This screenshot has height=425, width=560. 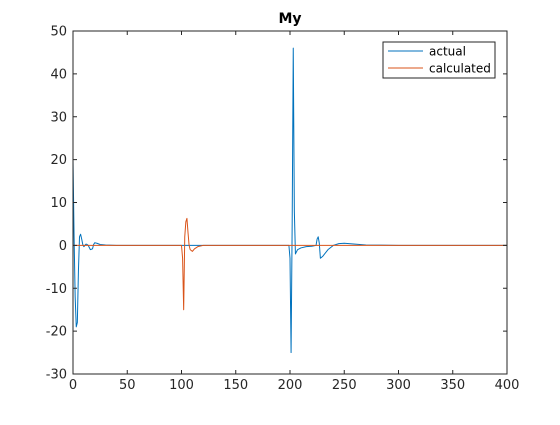 What do you see at coordinates (58, 74) in the screenshot?
I see `y-tick-label: 40` at bounding box center [58, 74].